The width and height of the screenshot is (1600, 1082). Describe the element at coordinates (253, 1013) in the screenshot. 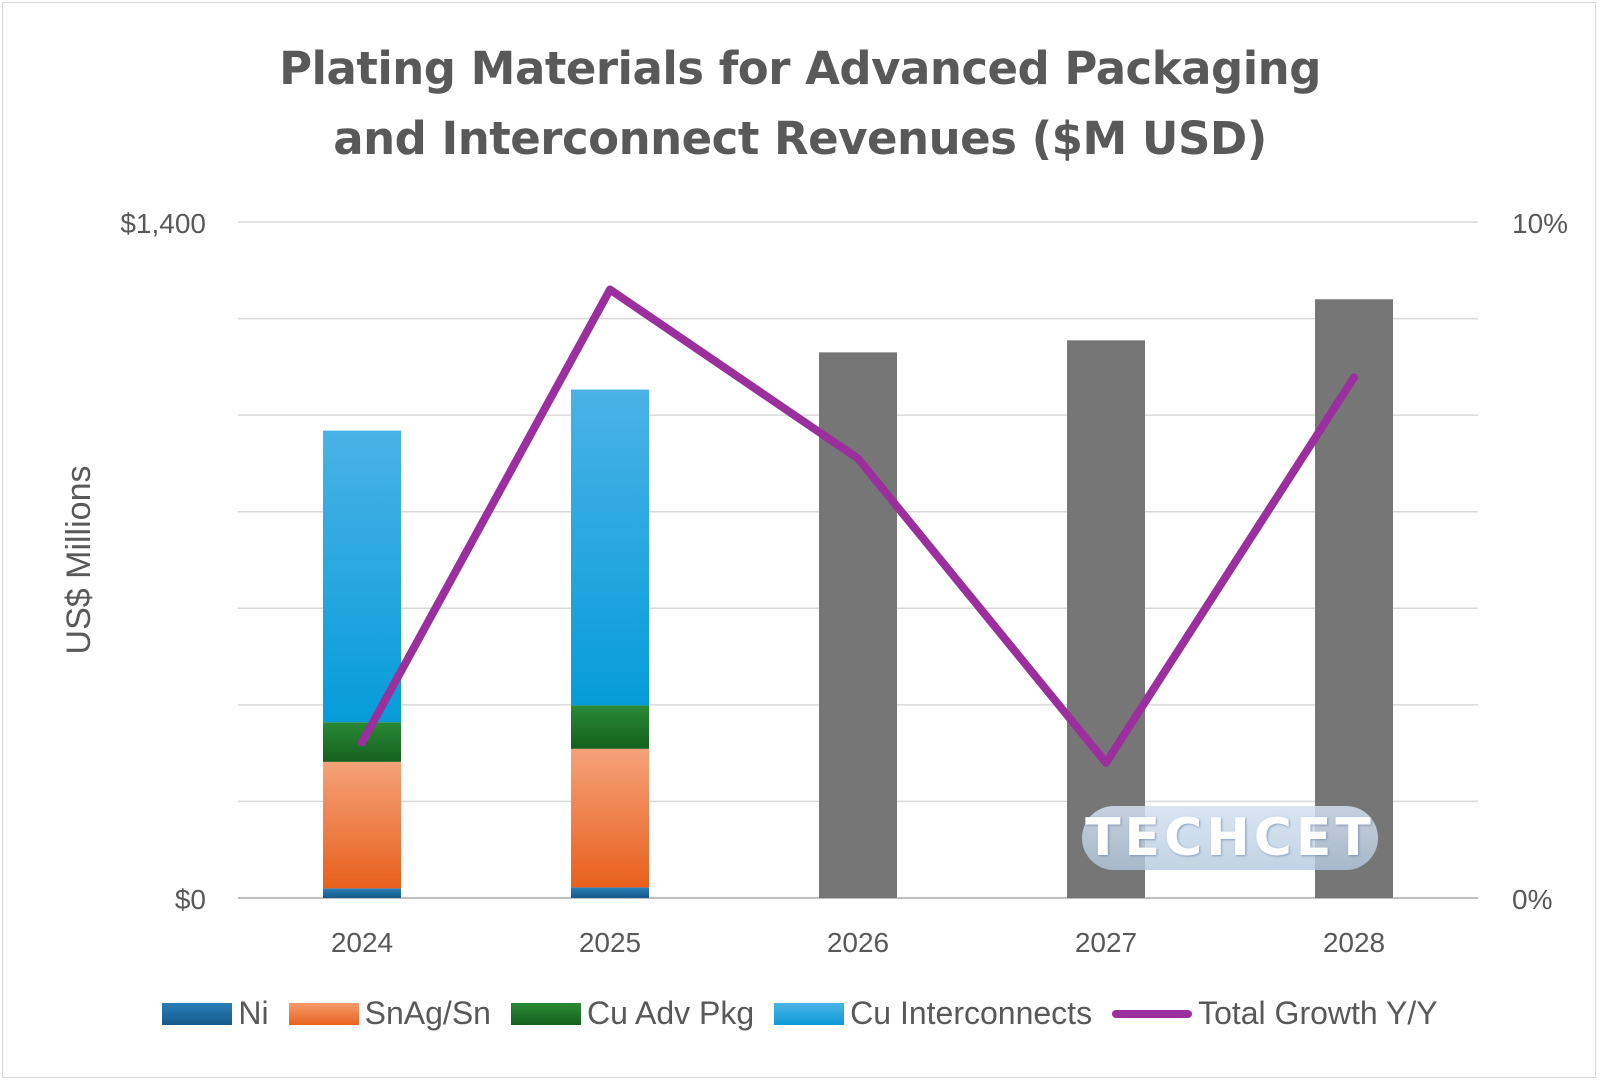

I see `legend-label-ni: Ni` at that location.